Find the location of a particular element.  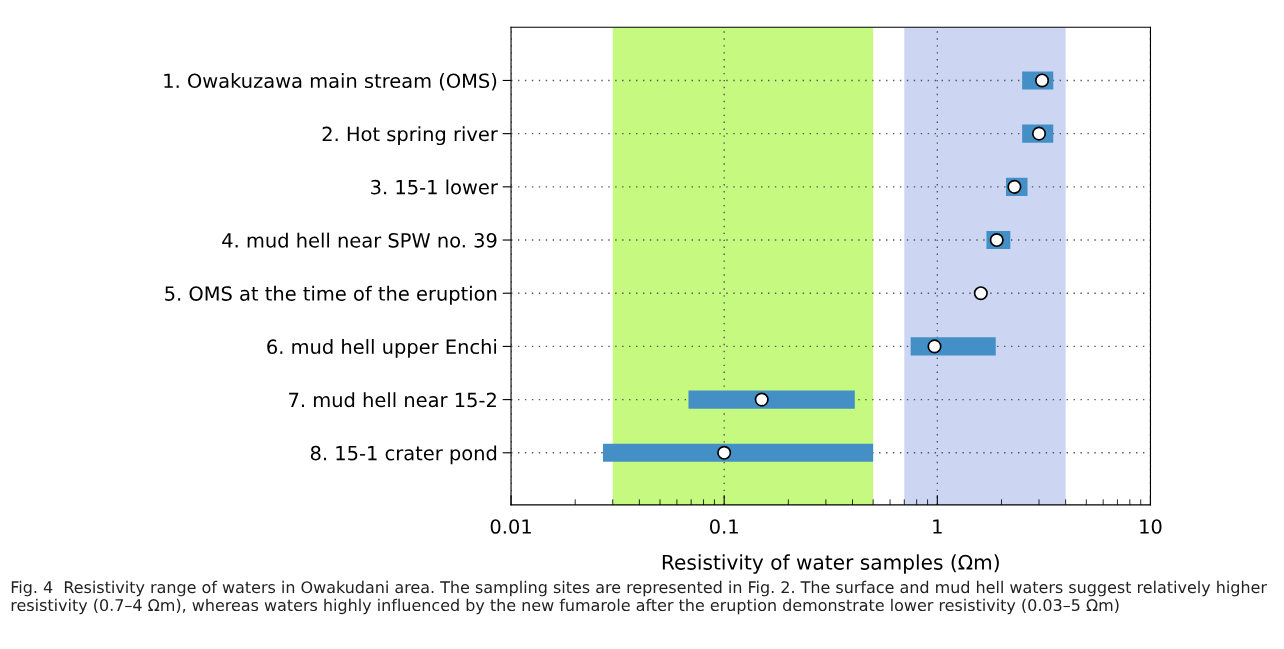

y-tick-label: 1. Owakuzawa main stream (OMS) is located at coordinates (330, 82).